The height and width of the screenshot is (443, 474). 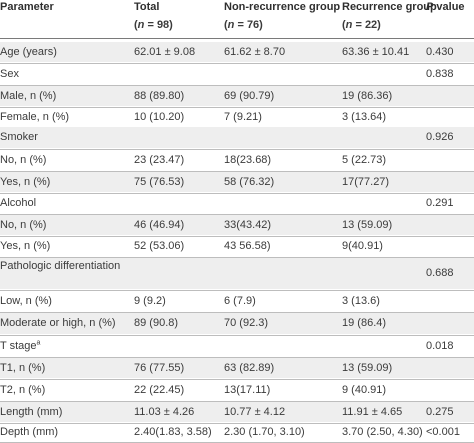 What do you see at coordinates (440, 203) in the screenshot?
I see `cell-pvalue: 0.291` at bounding box center [440, 203].